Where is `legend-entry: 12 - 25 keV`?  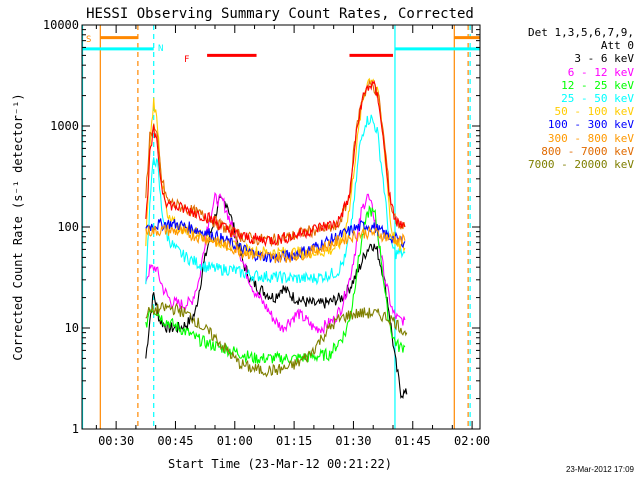 legend-entry: 12 - 25 keV is located at coordinates (597, 85).